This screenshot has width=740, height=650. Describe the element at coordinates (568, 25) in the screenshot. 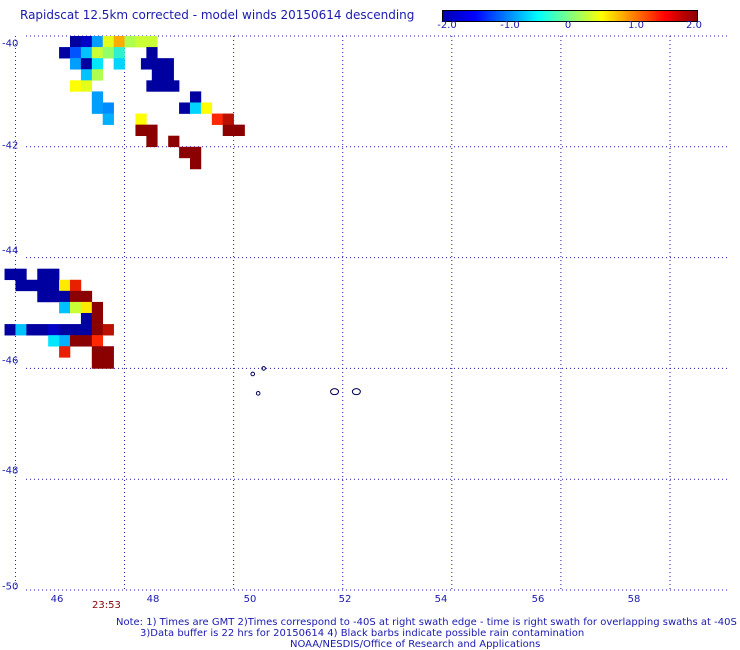

I see `colorbar-tick-label: 0` at that location.